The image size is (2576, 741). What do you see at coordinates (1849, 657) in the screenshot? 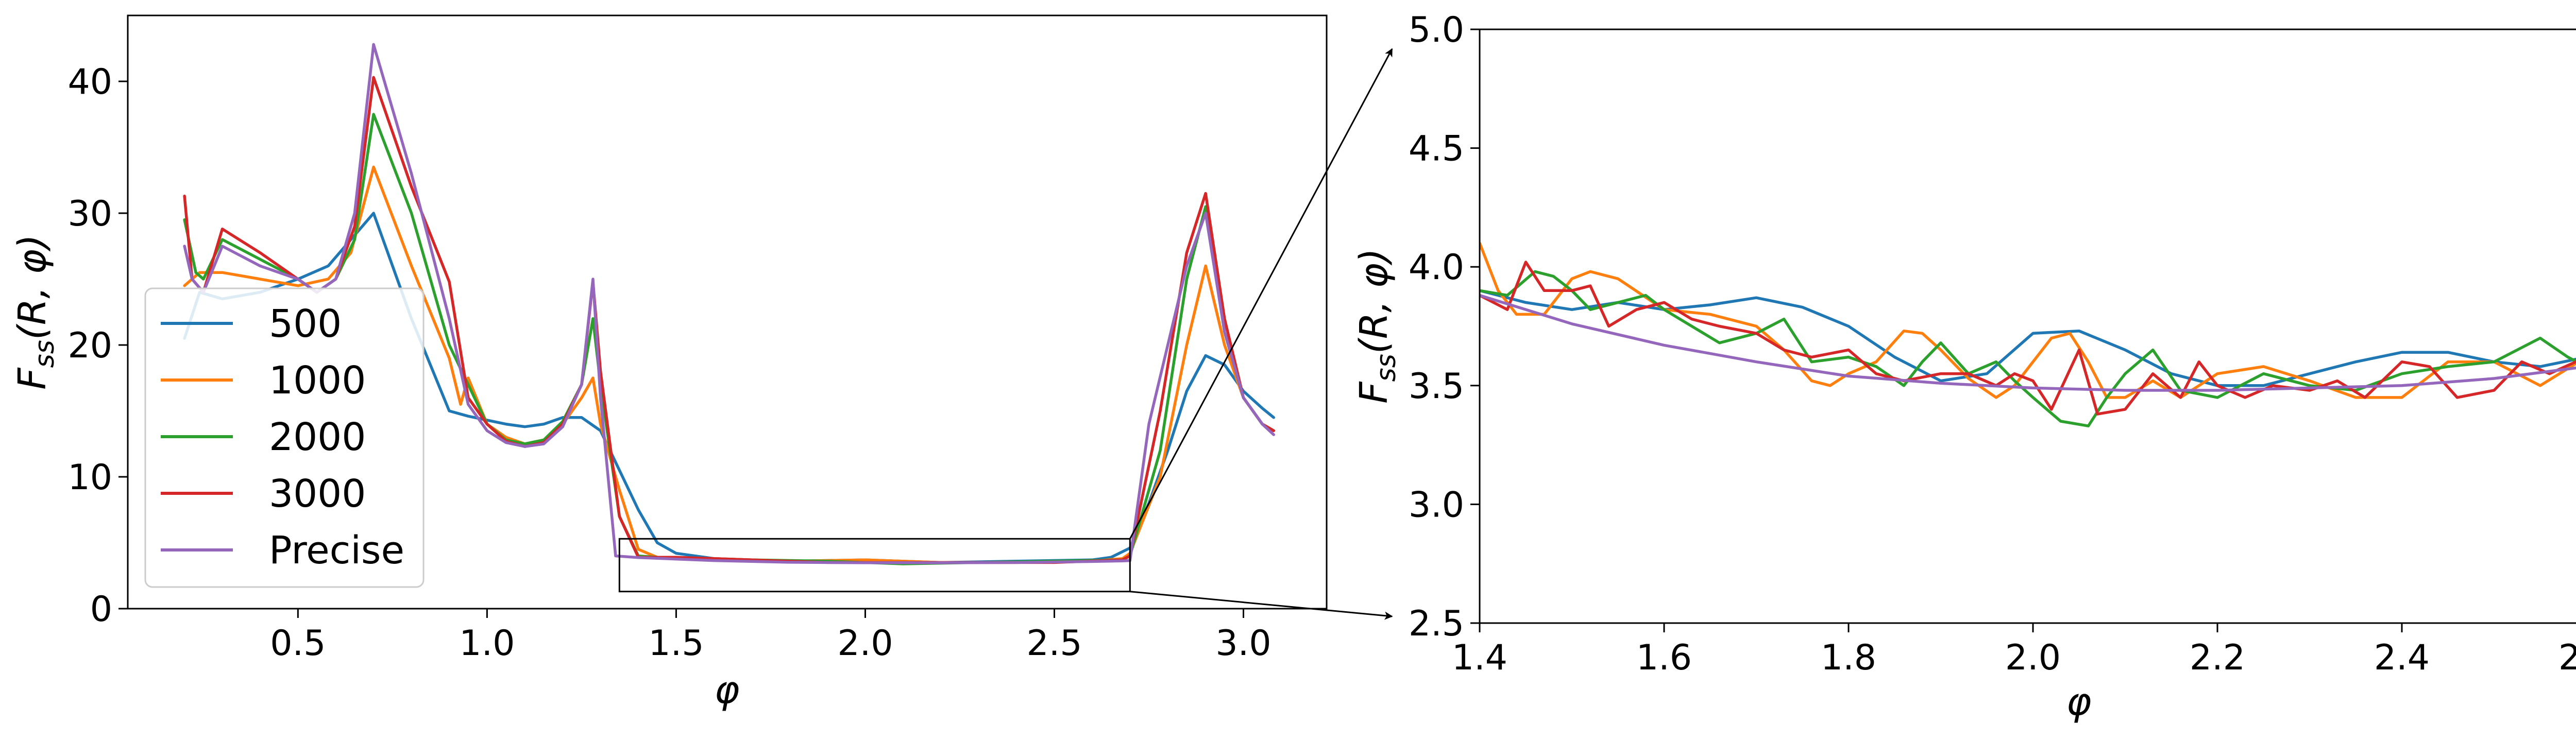
I see `zoom-chart-x-tick-label: 1.8` at bounding box center [1849, 657].